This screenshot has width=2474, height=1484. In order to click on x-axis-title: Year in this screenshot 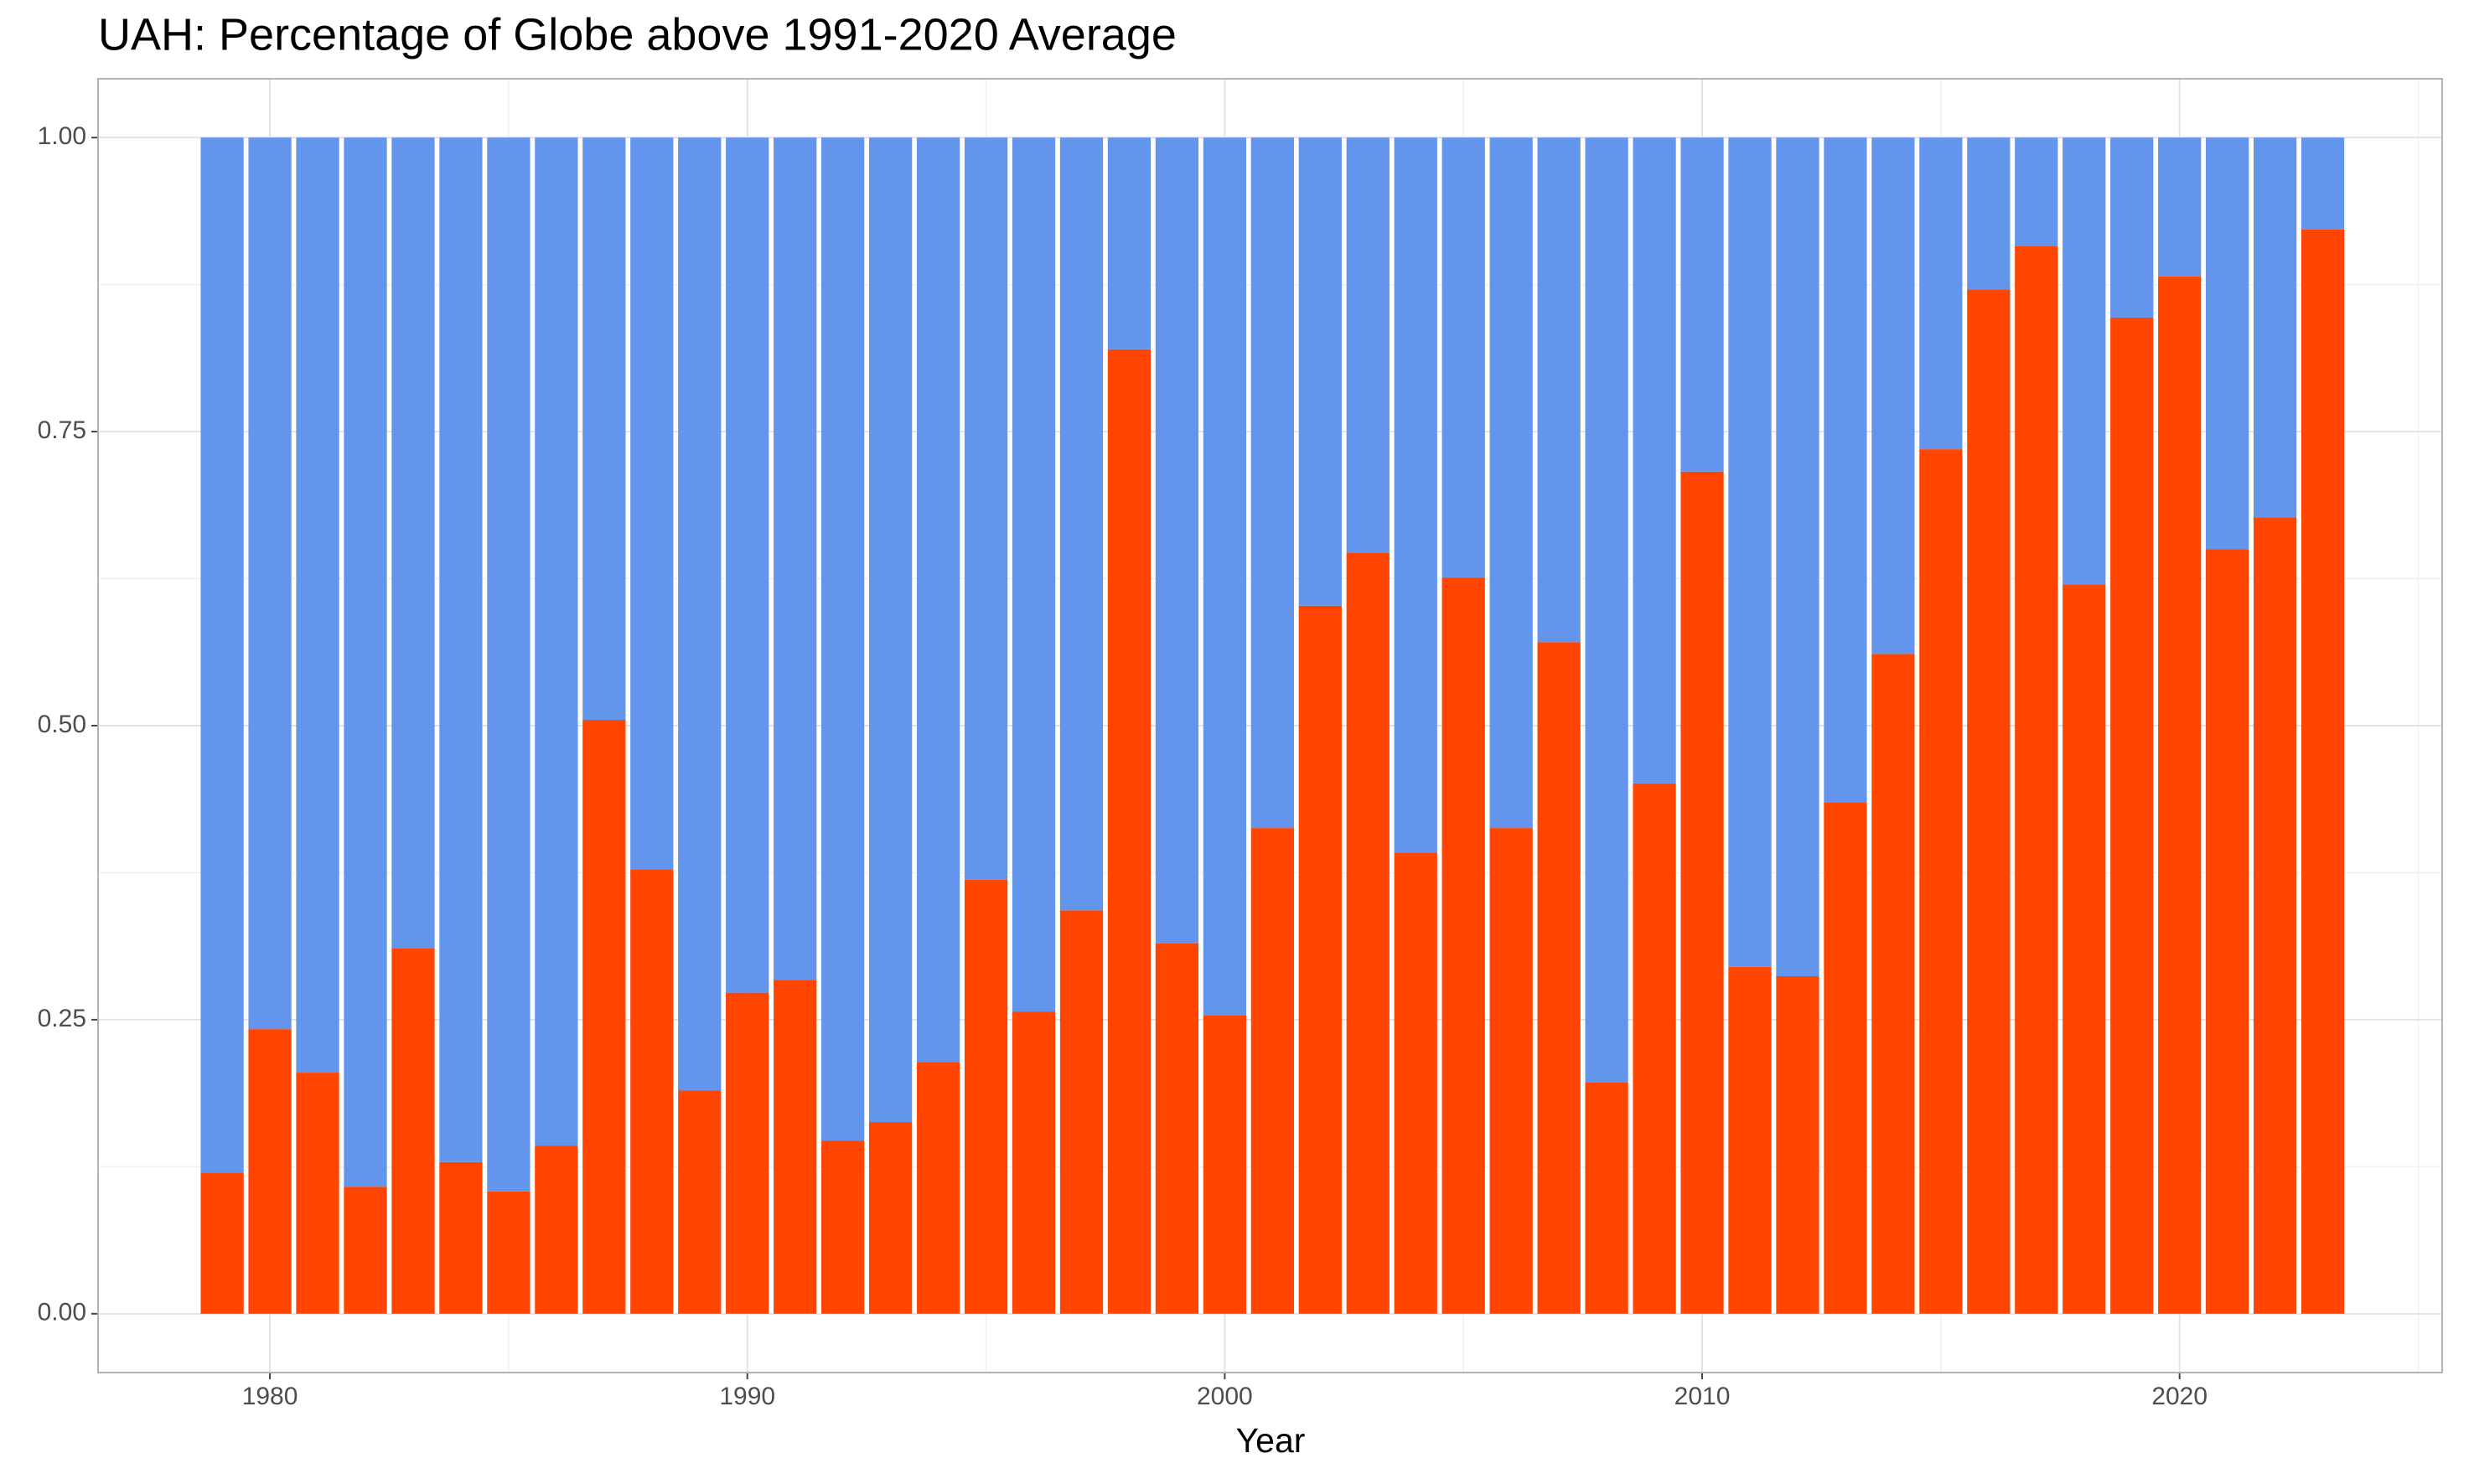, I will do `click(1271, 1440)`.